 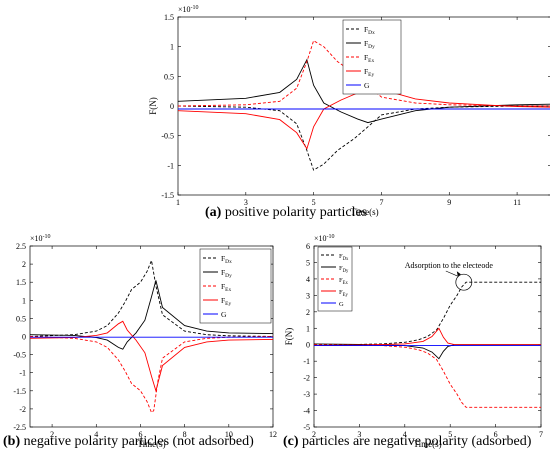 I want to click on annotation-arrowhead, so click(x=458, y=274).